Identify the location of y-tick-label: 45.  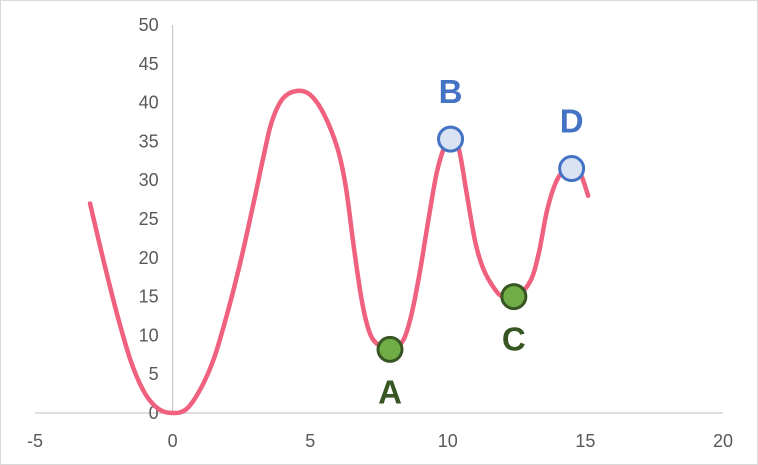
(149, 64).